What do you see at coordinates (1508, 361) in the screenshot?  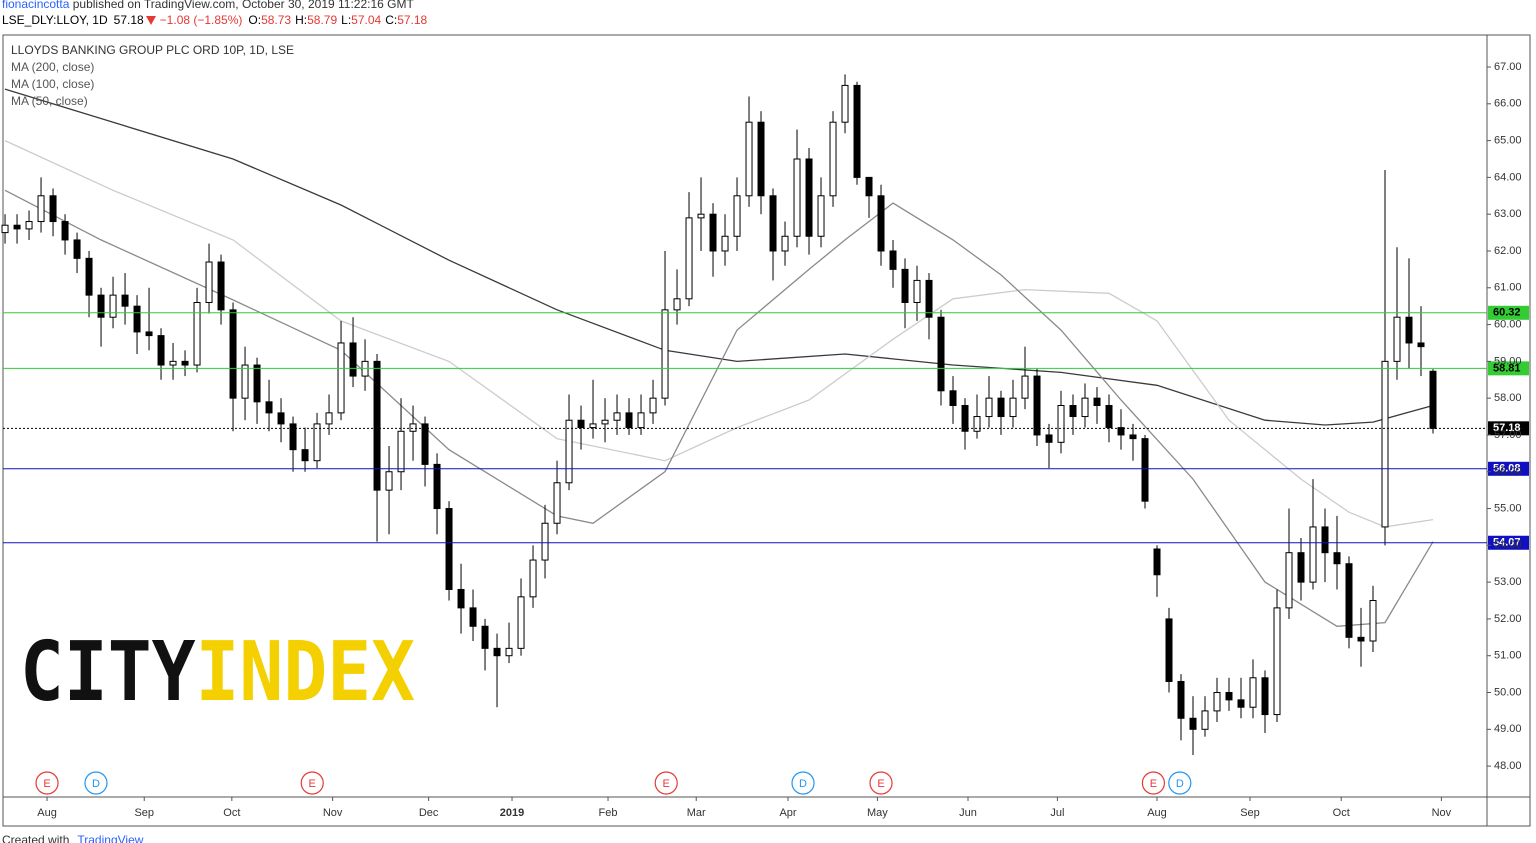 I see `y-tick-label: 59.00` at bounding box center [1508, 361].